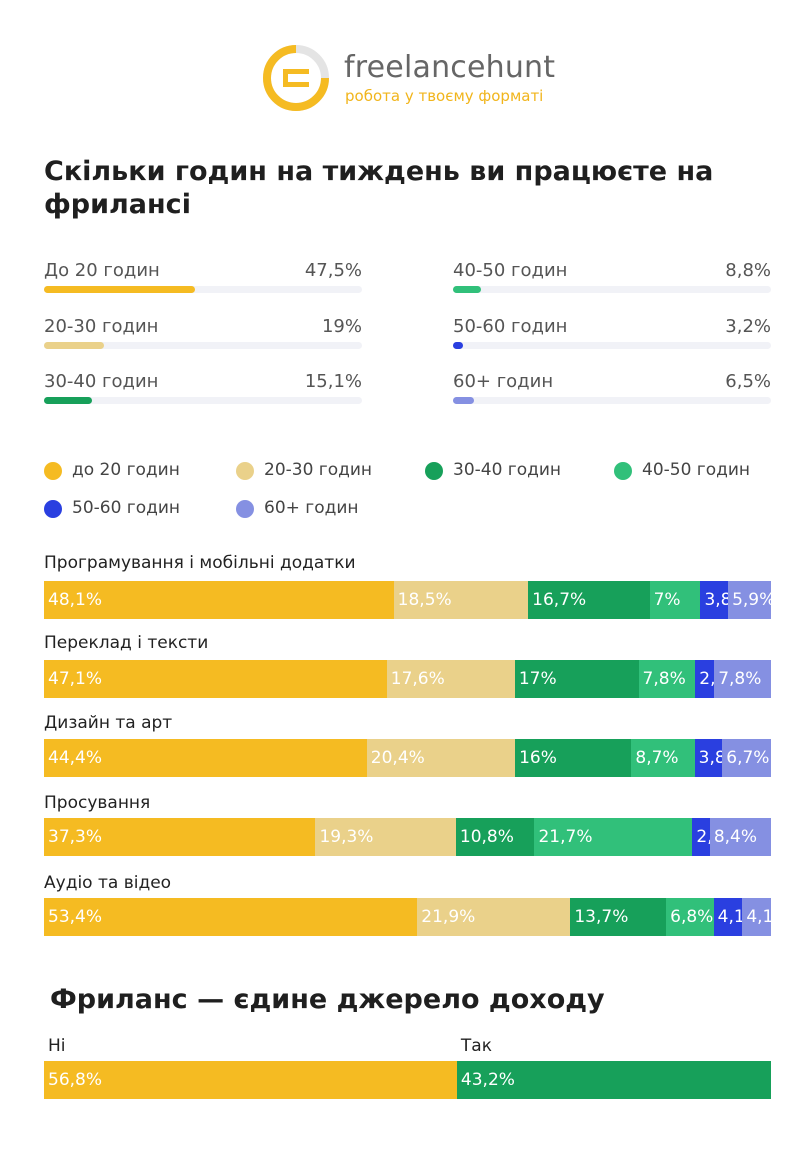  Describe the element at coordinates (296, 78) in the screenshot. I see `freelancehunt-logo-icon` at that location.